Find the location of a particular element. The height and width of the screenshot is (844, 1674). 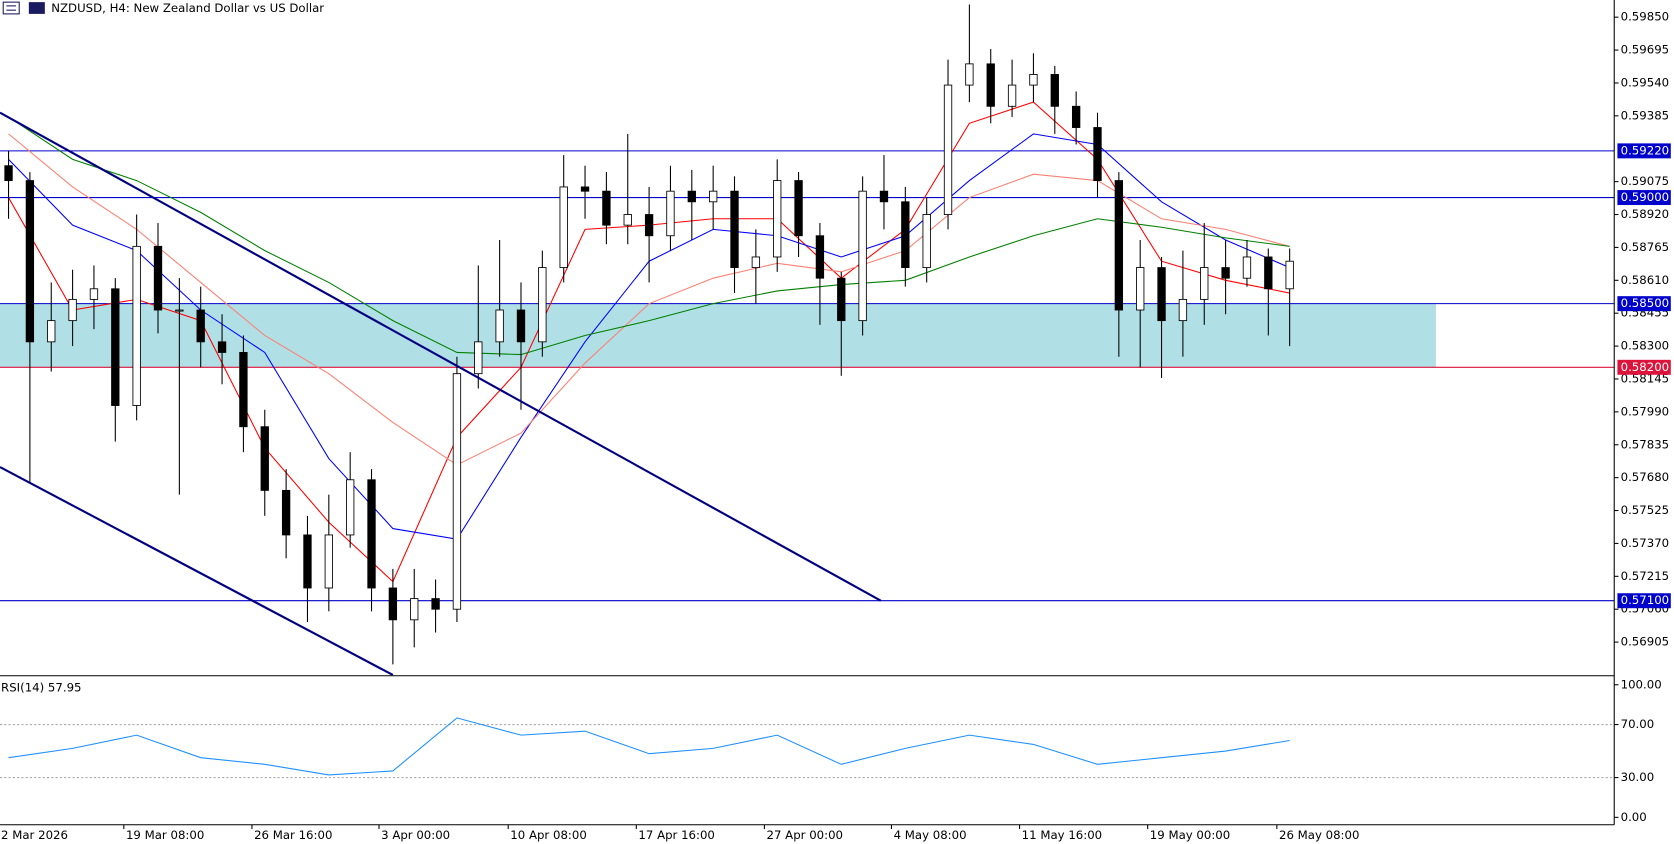

x-tick-label: 27 Apr 00:00 is located at coordinates (805, 835).